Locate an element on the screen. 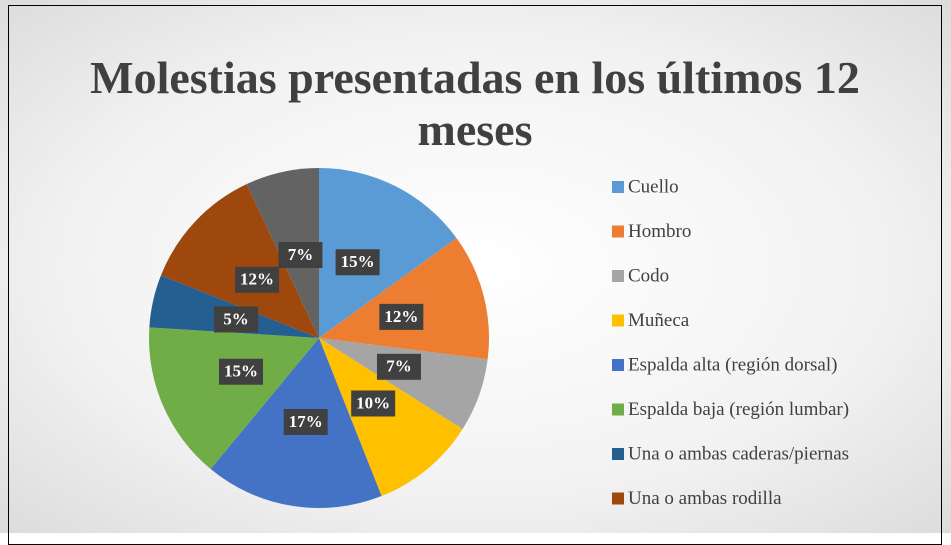  data-label: 17% is located at coordinates (306, 421).